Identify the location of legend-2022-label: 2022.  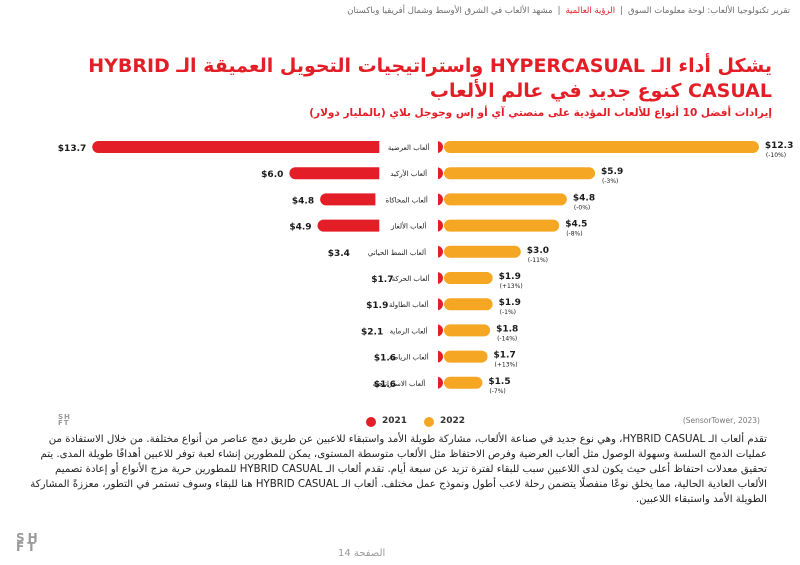
(453, 421).